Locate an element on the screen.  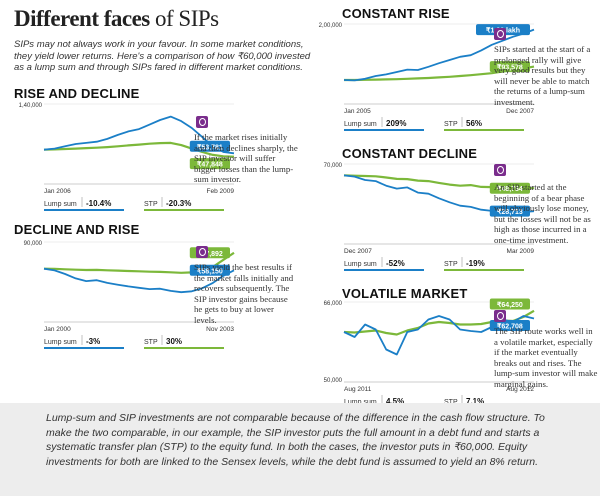
callout-lump-sum: ₹58,150 is located at coordinates (210, 271).